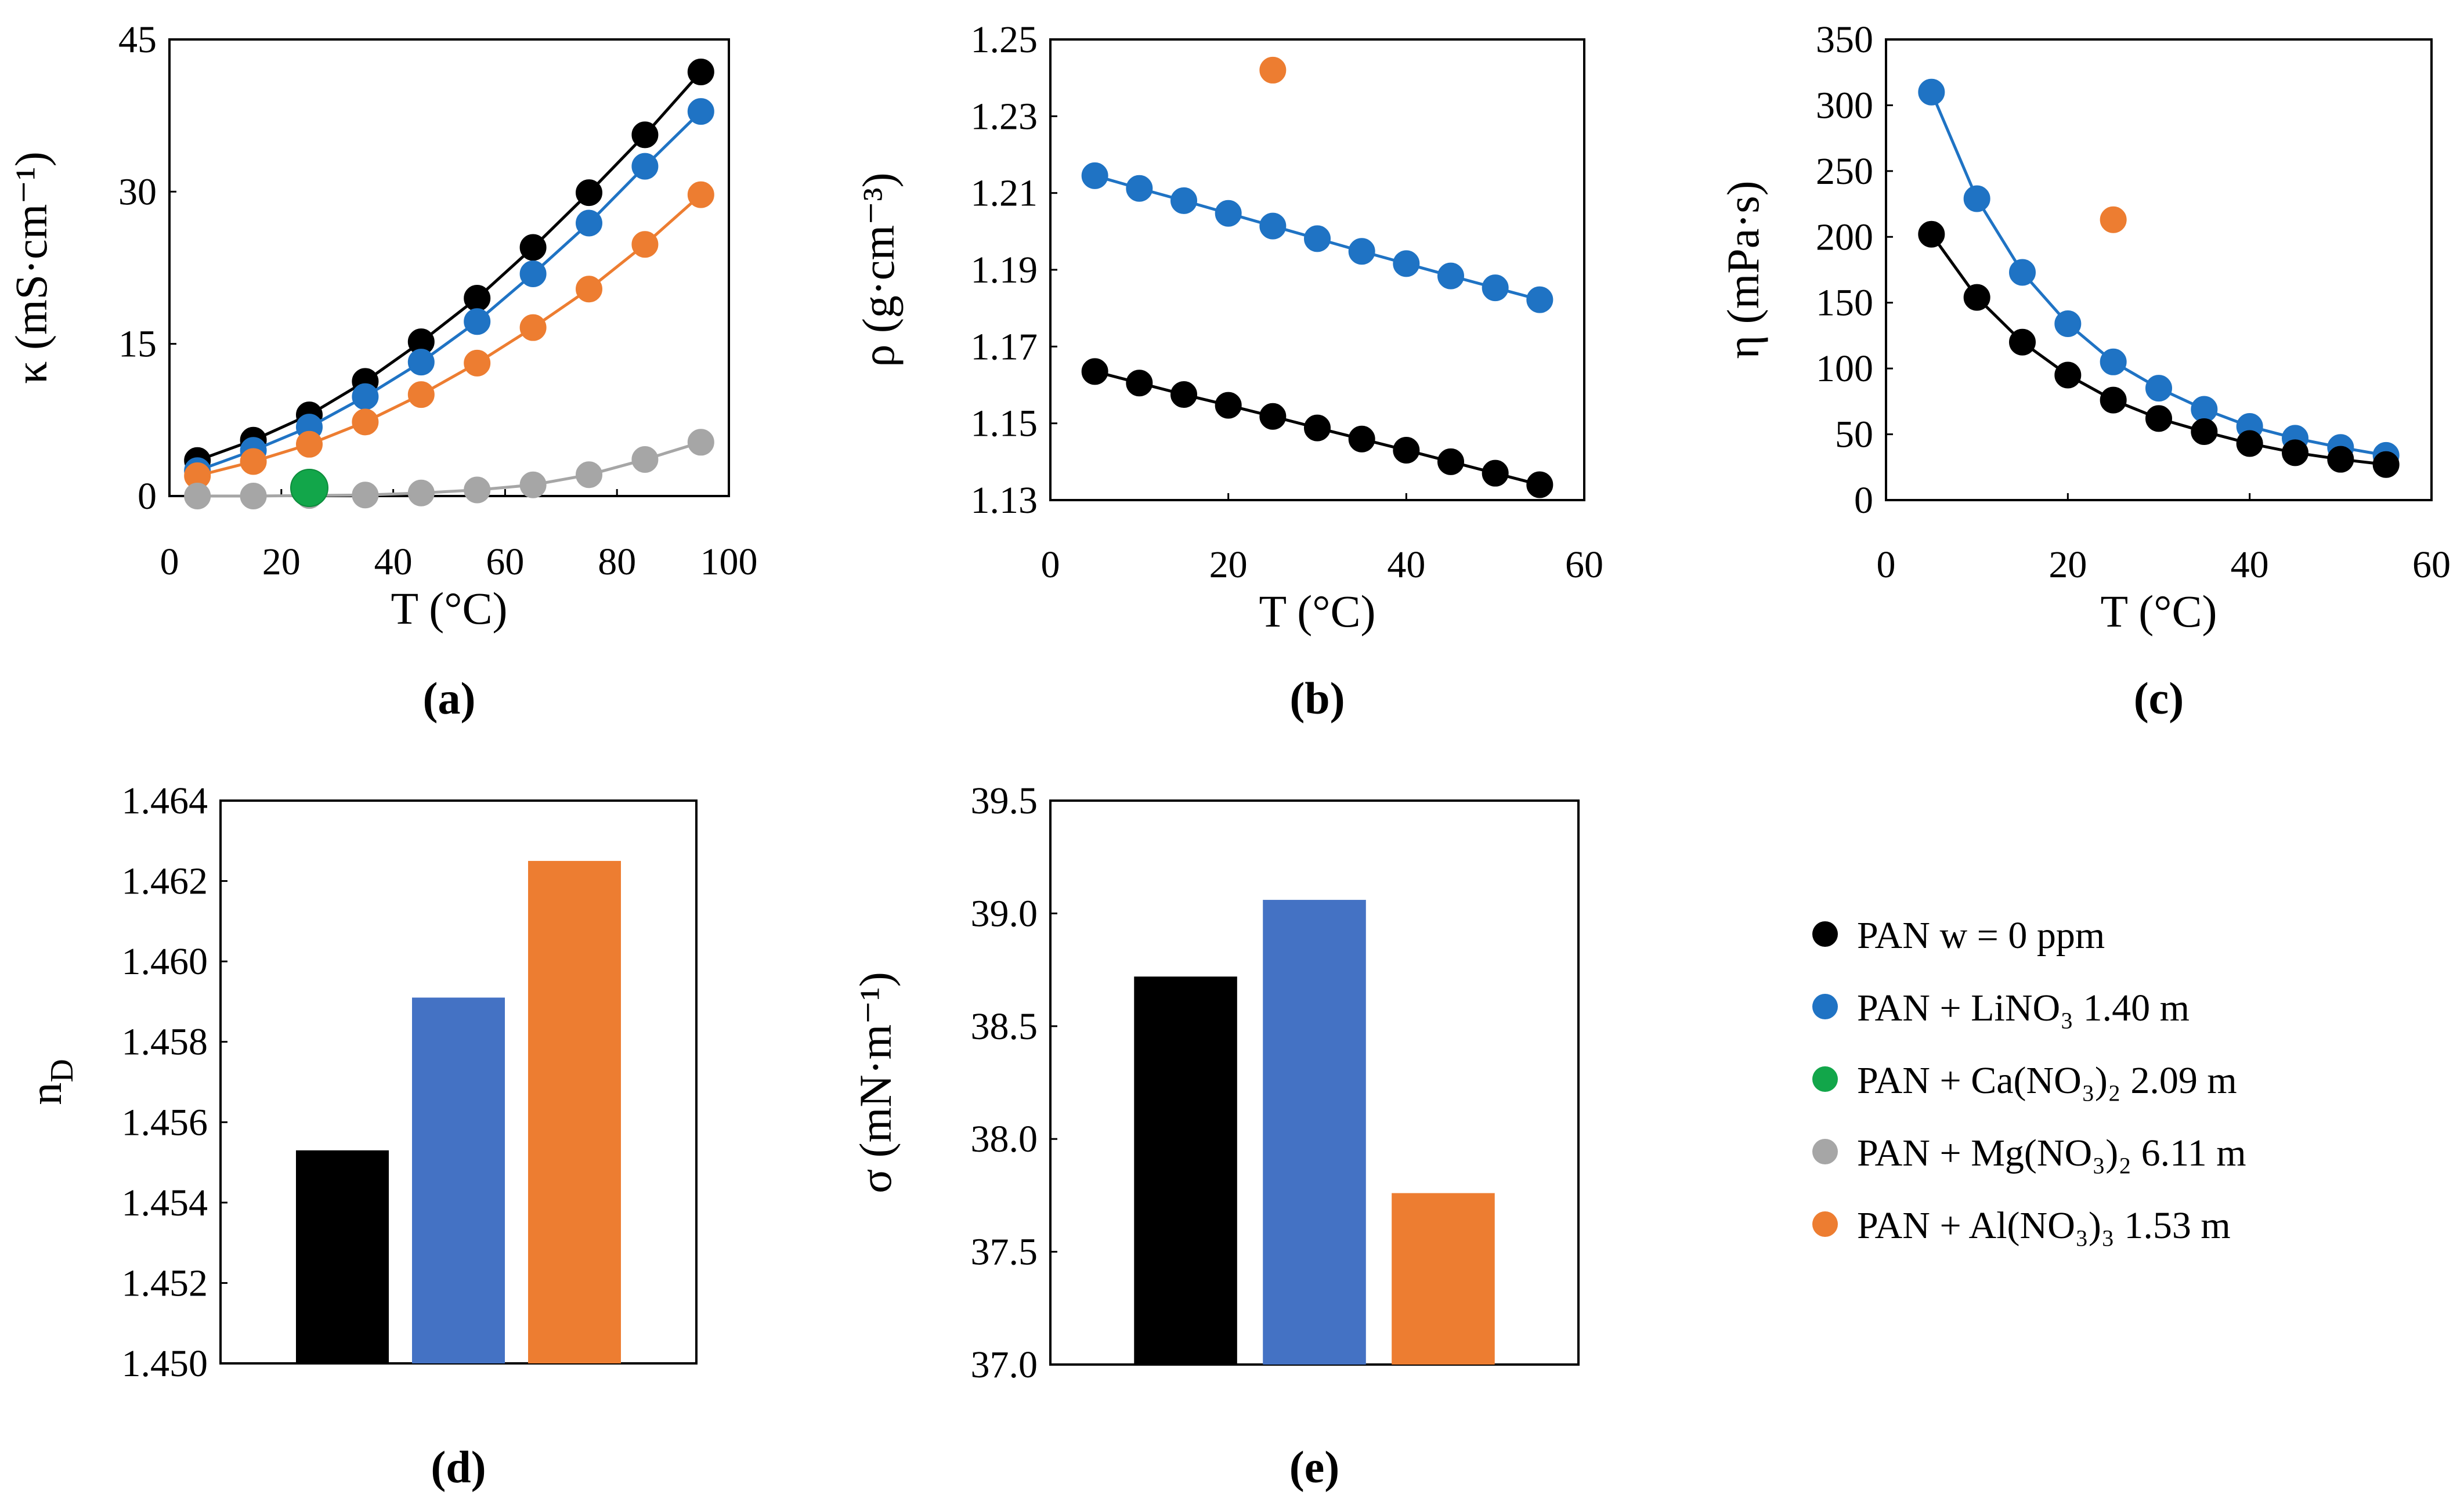  What do you see at coordinates (2023, 1008) in the screenshot?
I see `legend-label: PAN + LiNO₃ 1.40 m` at bounding box center [2023, 1008].